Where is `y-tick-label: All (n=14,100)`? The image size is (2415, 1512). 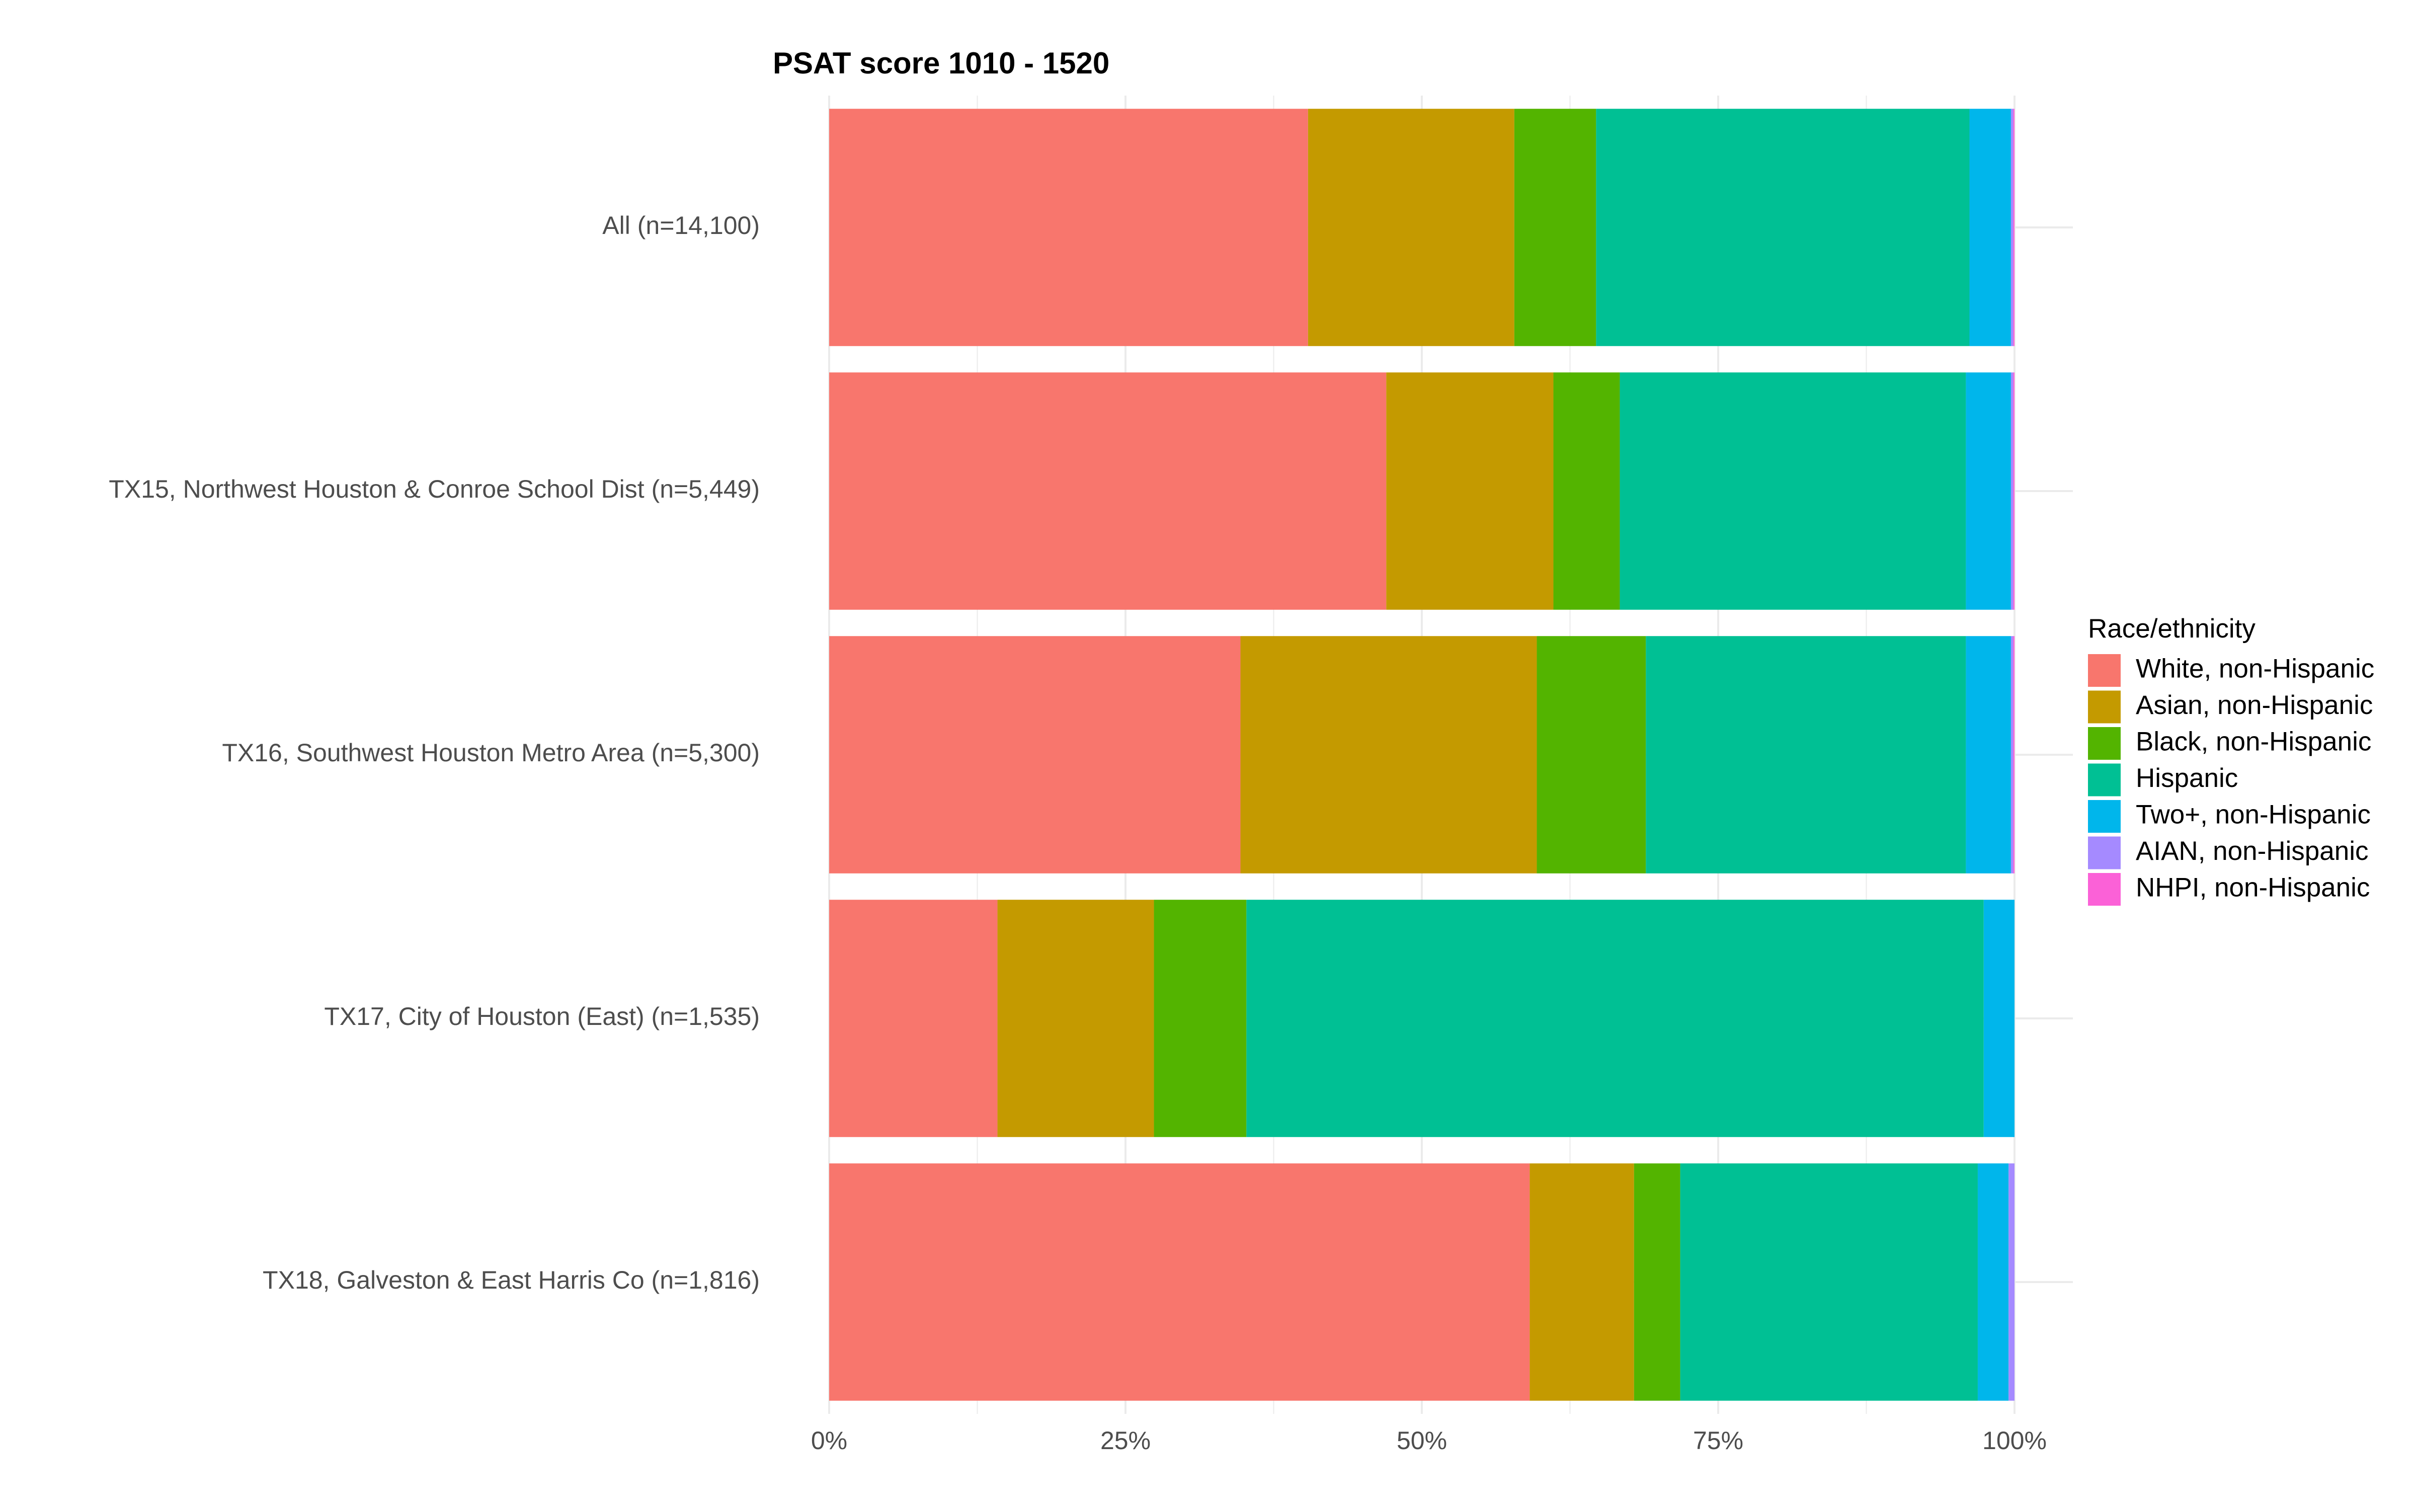 y-tick-label: All (n=14,100) is located at coordinates (681, 225).